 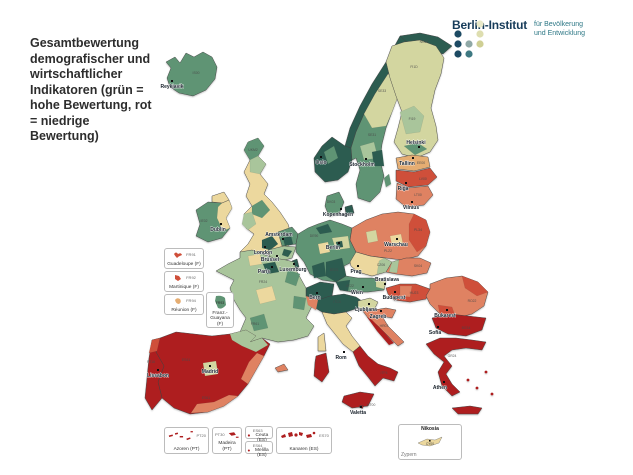 What do you see at coordinates (262, 438) in the screenshot?
I see `inset-label: Ceuta (ES)` at bounding box center [262, 438].